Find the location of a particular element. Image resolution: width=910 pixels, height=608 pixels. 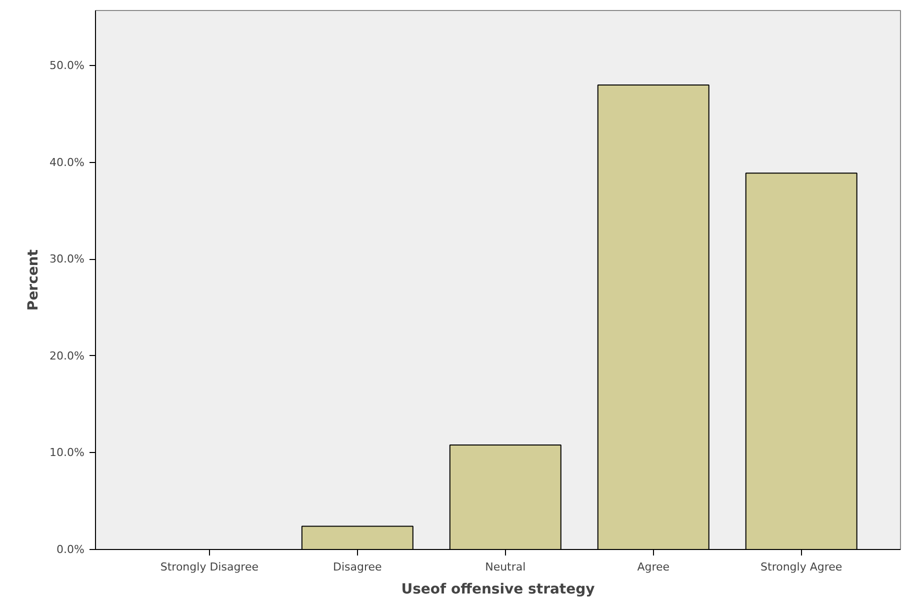

y-tick-label: 10.0% is located at coordinates (67, 453).